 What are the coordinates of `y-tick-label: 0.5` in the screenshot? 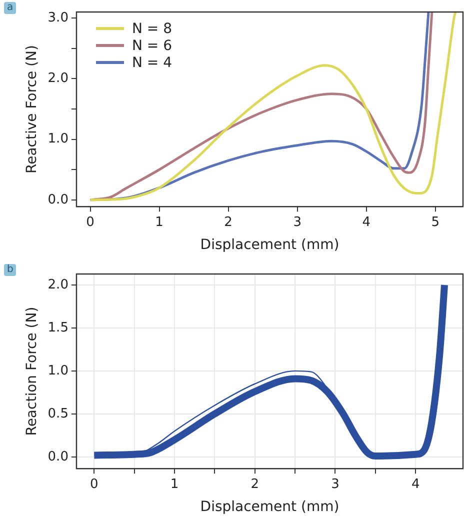 It's located at (58, 414).